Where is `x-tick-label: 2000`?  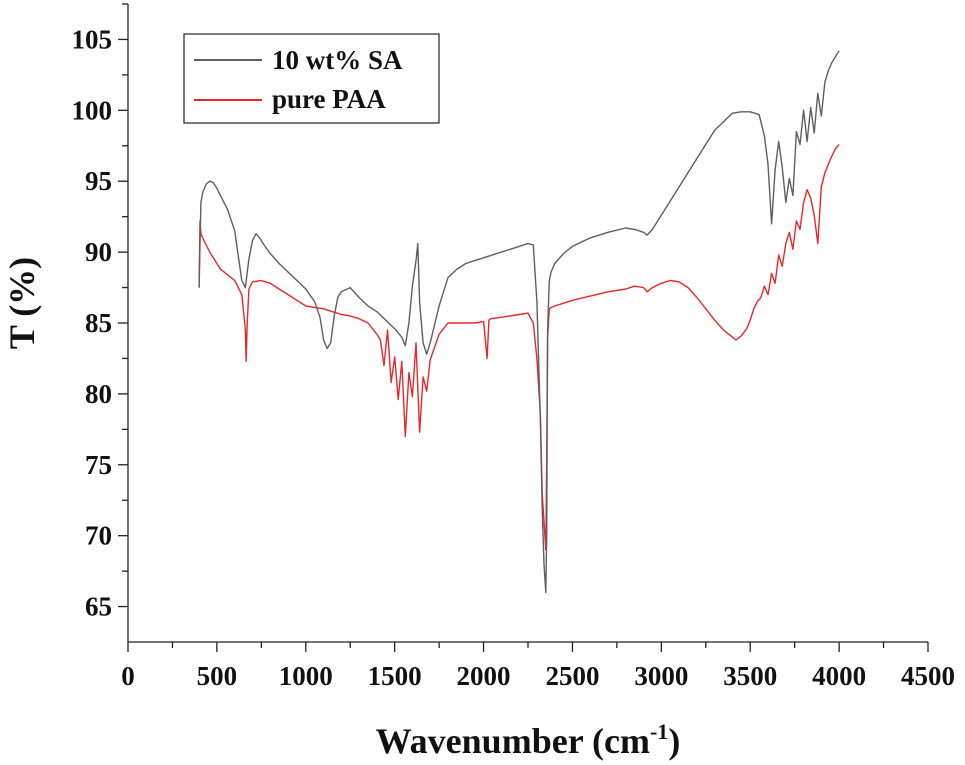 x-tick-label: 2000 is located at coordinates (484, 676).